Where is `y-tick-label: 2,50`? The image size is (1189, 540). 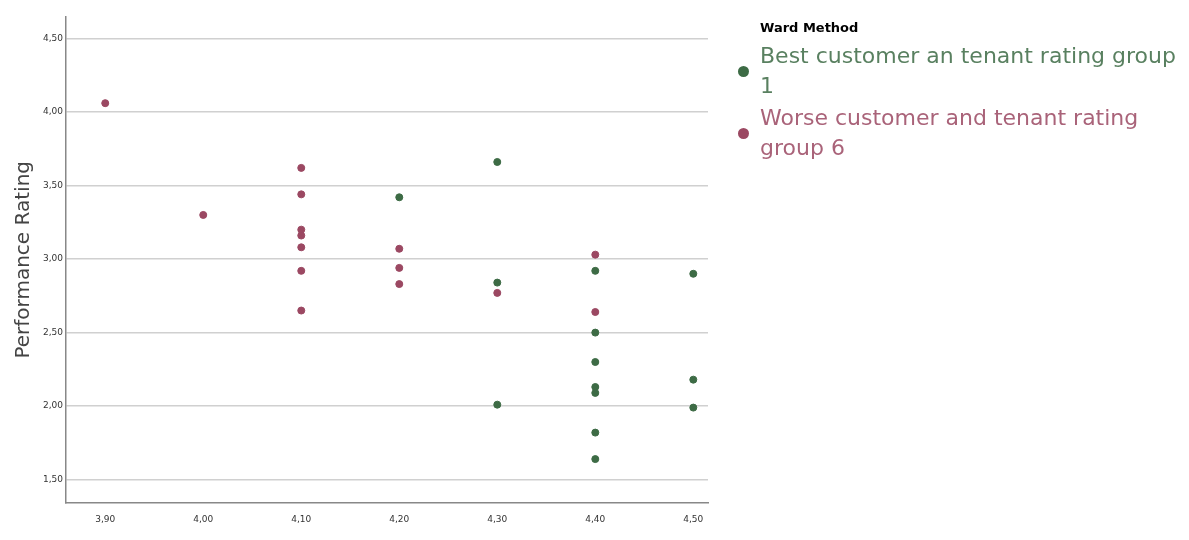
y-tick-label: 2,50 is located at coordinates (53, 331).